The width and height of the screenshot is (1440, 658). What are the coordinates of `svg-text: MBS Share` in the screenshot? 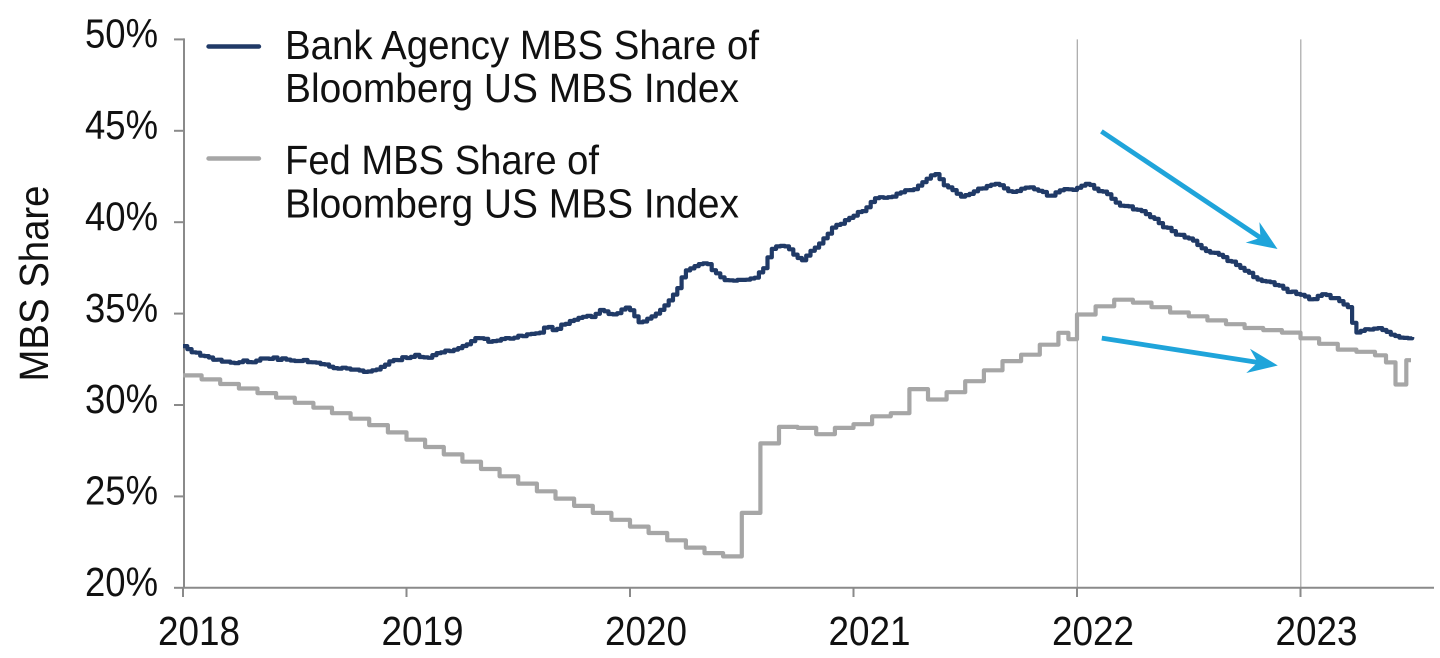 It's located at (34, 284).